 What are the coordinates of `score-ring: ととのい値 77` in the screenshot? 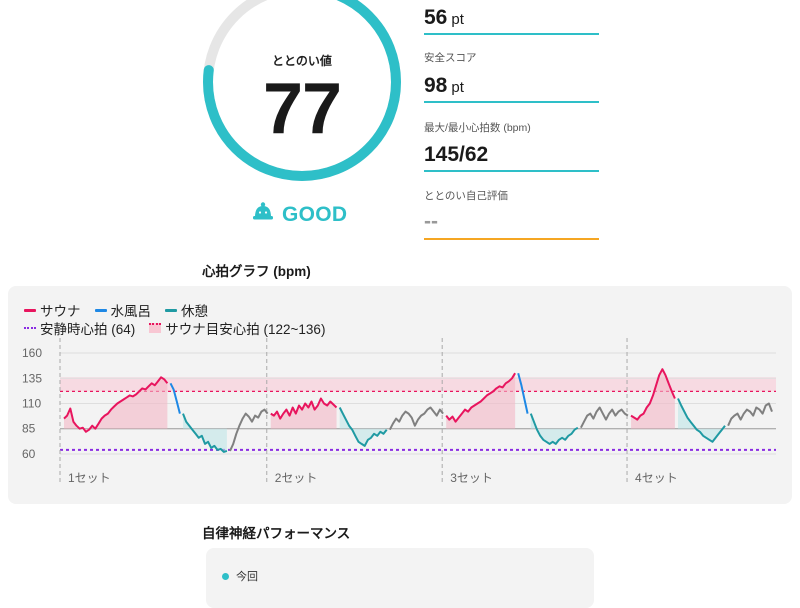 It's located at (302, 92).